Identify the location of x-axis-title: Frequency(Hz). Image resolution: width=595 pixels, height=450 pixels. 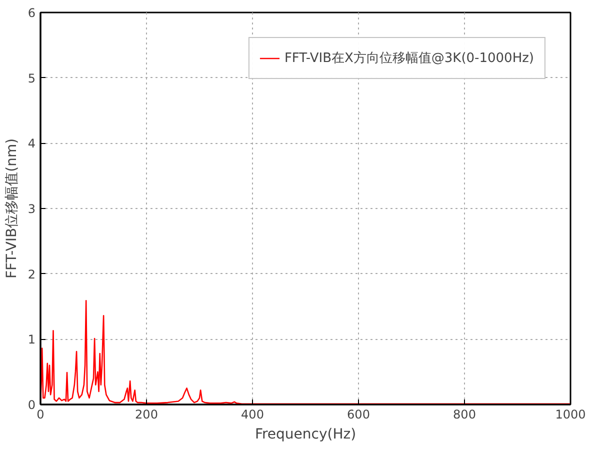
(305, 434).